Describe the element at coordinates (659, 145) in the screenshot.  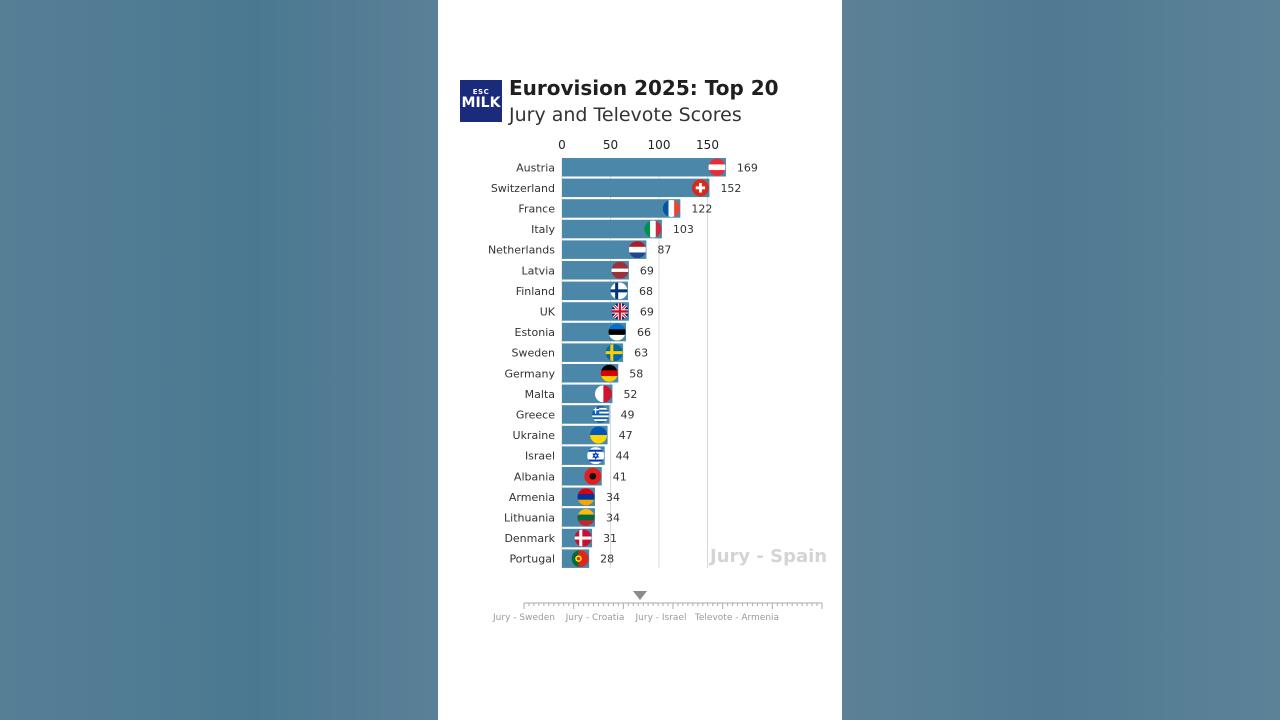
I see `x-tick-label: 100` at that location.